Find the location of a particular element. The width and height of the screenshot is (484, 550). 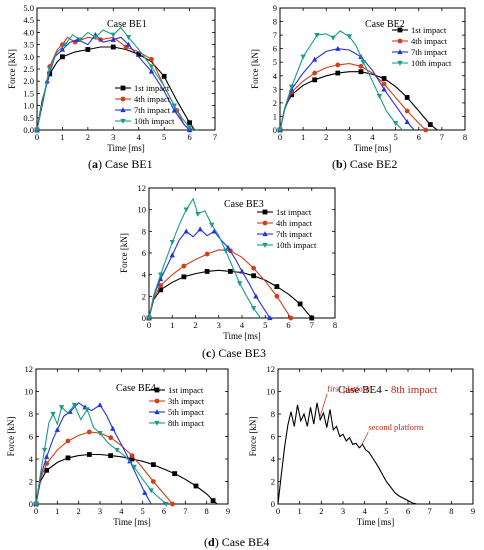

y-tick-label: 3.5 is located at coordinates (28, 45).